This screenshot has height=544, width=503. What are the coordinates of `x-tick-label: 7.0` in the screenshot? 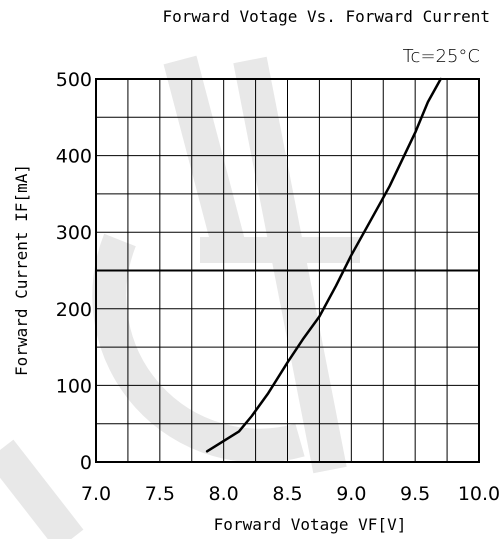 It's located at (96, 494).